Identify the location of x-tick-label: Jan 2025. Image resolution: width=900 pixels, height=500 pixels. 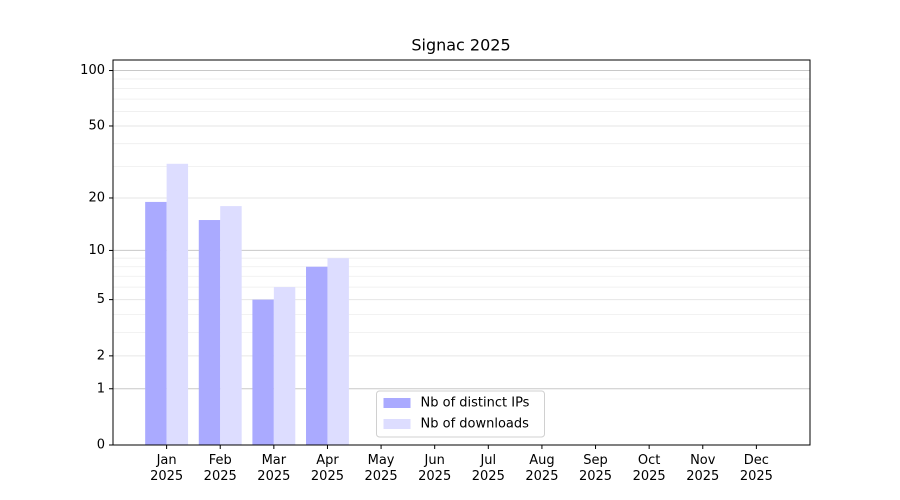
(167, 468).